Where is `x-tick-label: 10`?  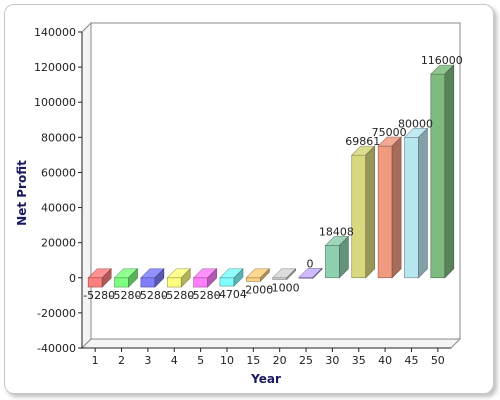
x-tick-label: 10 is located at coordinates (227, 360).